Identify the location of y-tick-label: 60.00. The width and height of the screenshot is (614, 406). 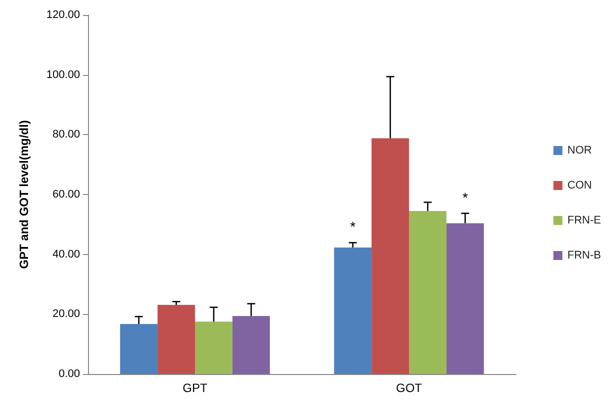
(66, 194).